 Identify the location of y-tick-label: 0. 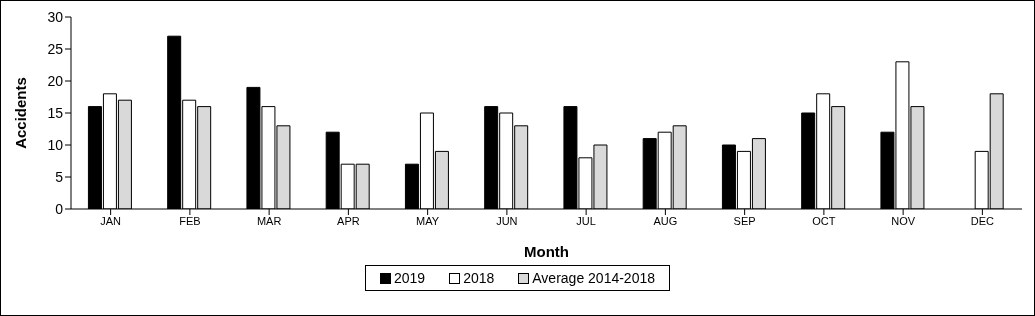
(59, 208).